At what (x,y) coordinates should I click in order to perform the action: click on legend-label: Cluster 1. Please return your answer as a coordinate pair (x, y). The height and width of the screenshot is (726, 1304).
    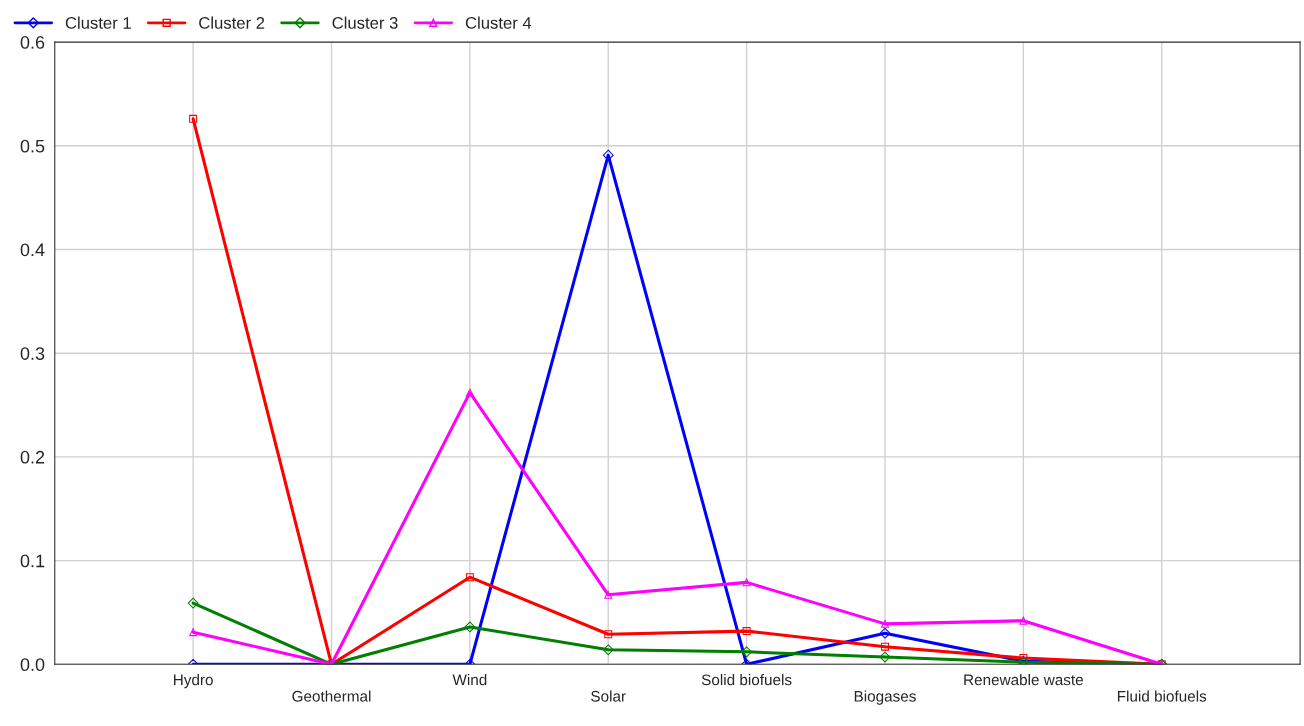
    Looking at the image, I should click on (98, 22).